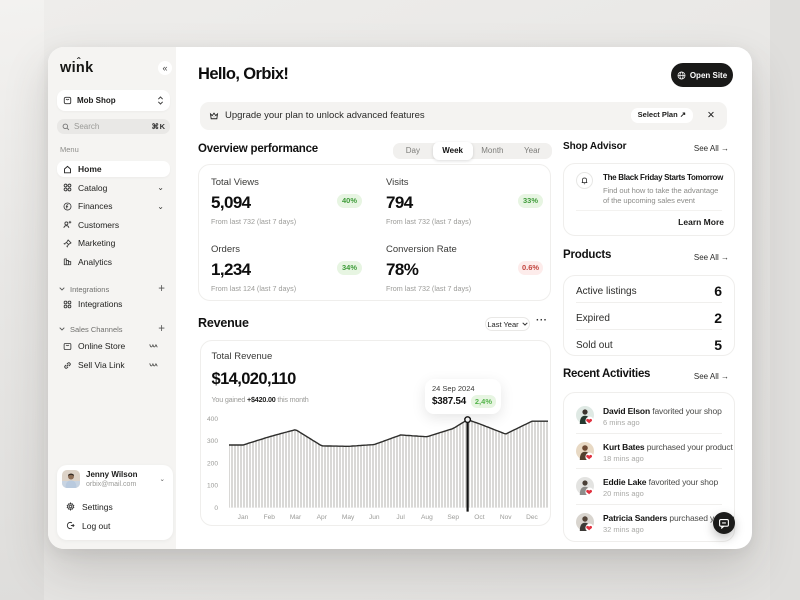 Image resolution: width=800 pixels, height=600 pixels. What do you see at coordinates (296, 517) in the screenshot?
I see `svg-text: Mar` at bounding box center [296, 517].